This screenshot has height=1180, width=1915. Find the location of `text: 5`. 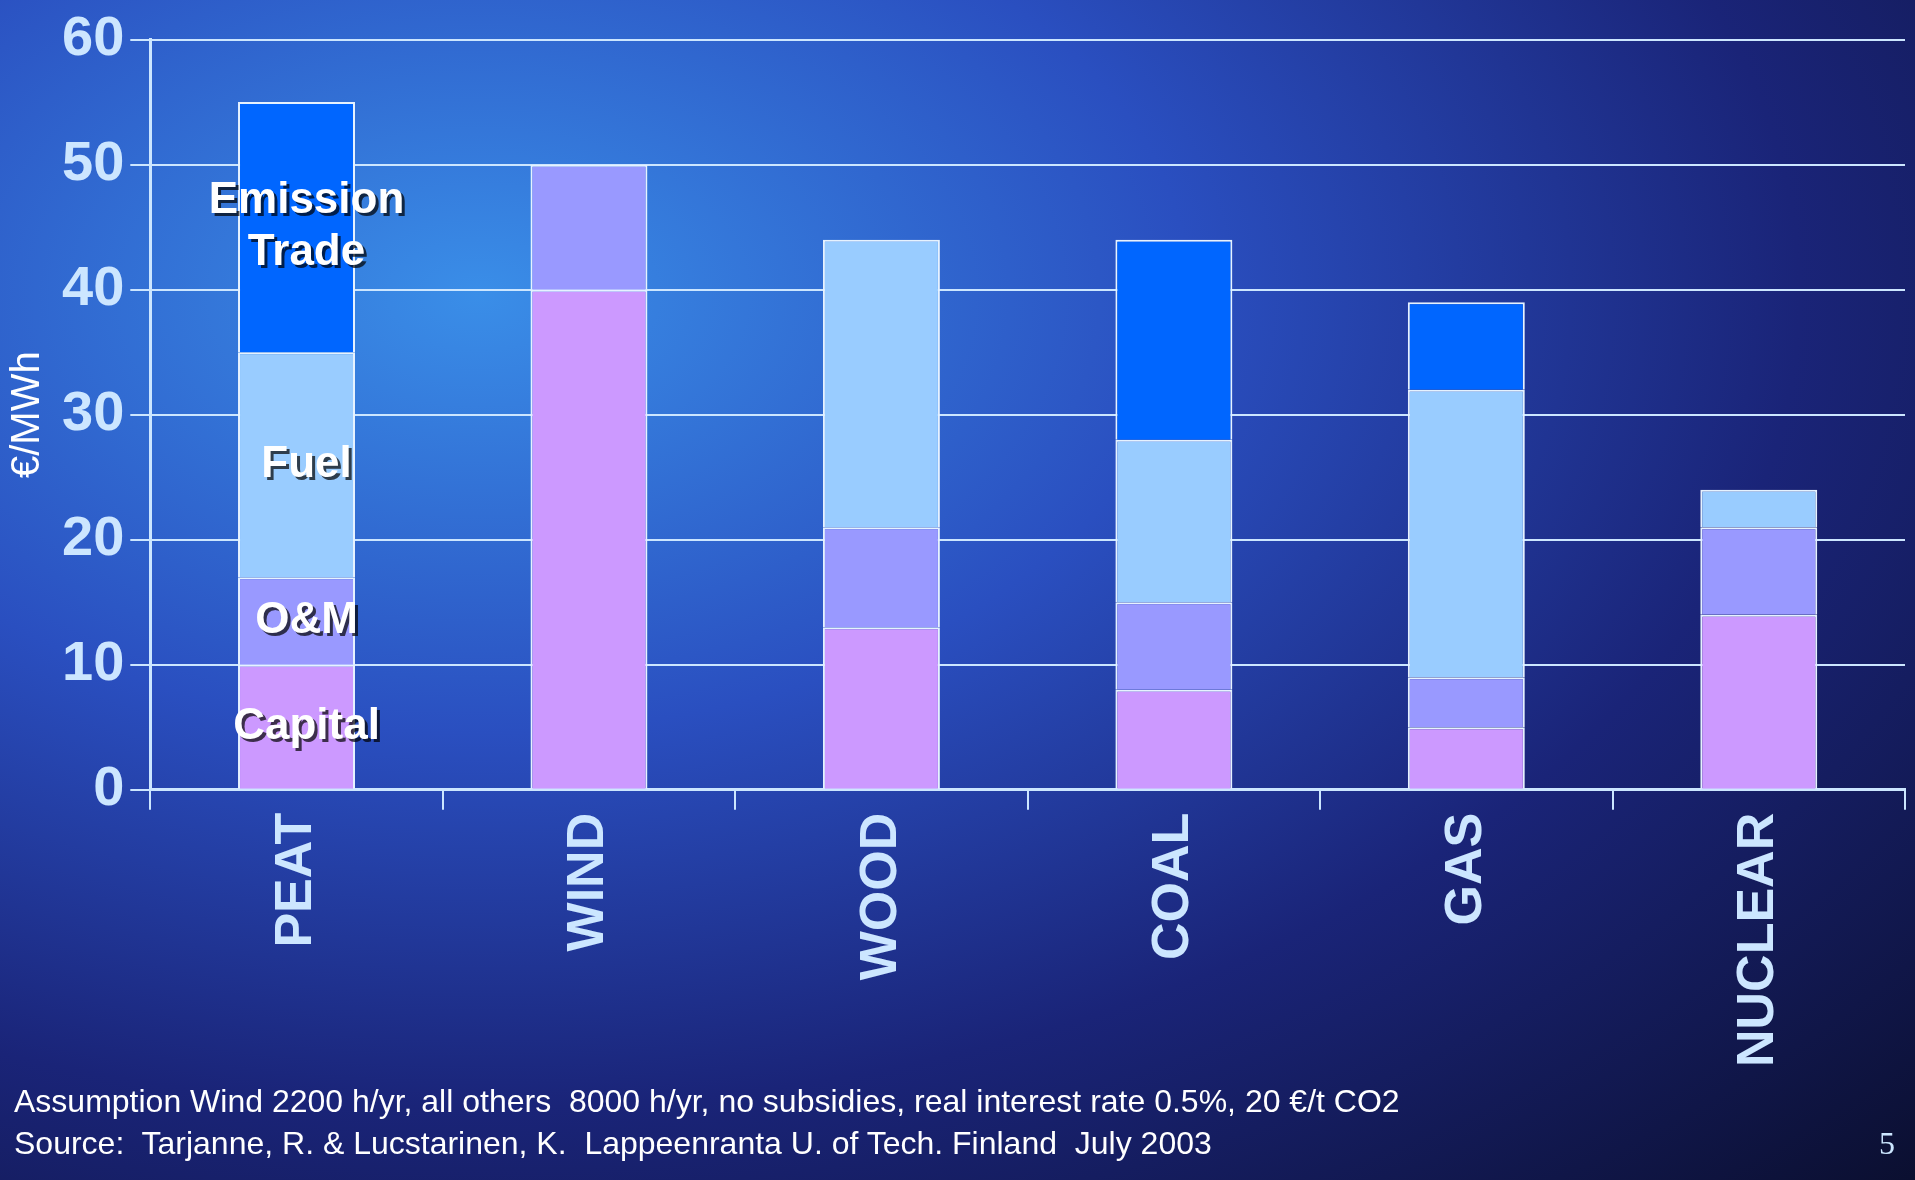

text: 5 is located at coordinates (1887, 1143).